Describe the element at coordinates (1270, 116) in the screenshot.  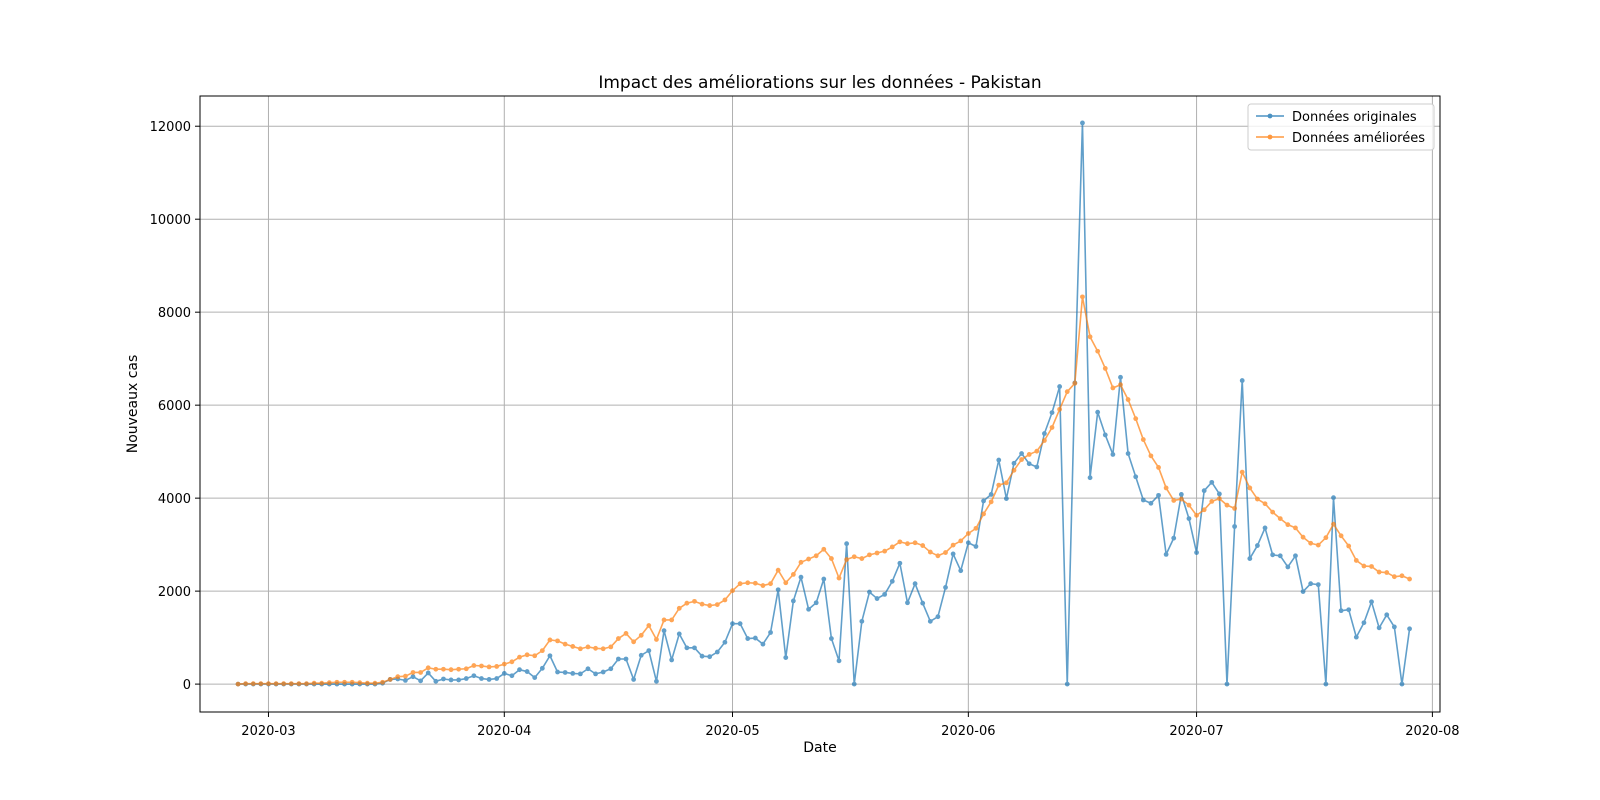
I see `legend-marker` at that location.